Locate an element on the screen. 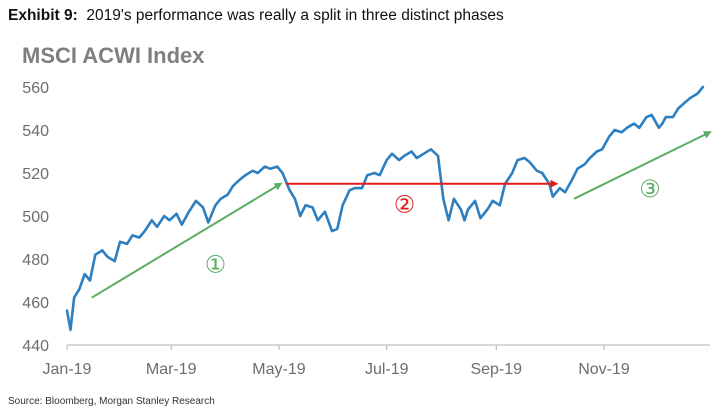 The width and height of the screenshot is (728, 413). y-tick-label: 540 is located at coordinates (35, 131).